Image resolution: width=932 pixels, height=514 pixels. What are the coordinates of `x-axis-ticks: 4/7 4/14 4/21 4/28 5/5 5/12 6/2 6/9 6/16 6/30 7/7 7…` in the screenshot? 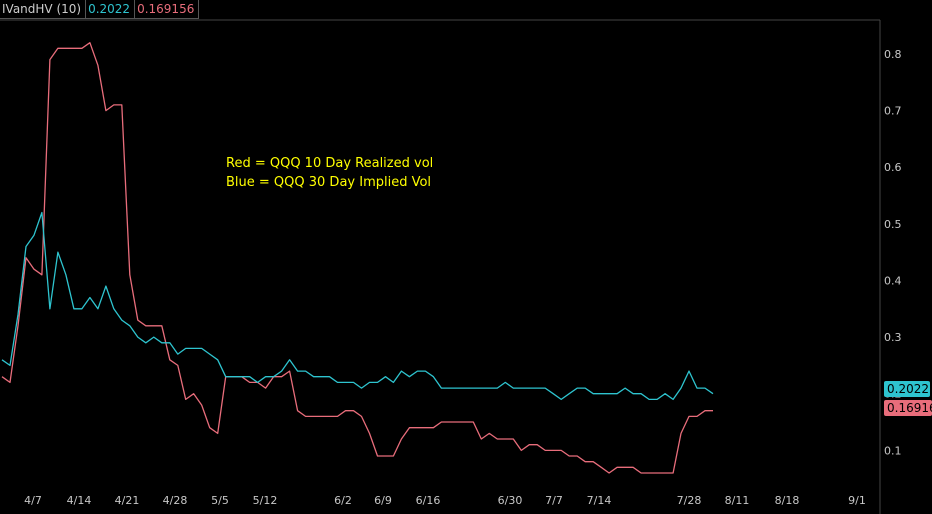 It's located at (445, 500).